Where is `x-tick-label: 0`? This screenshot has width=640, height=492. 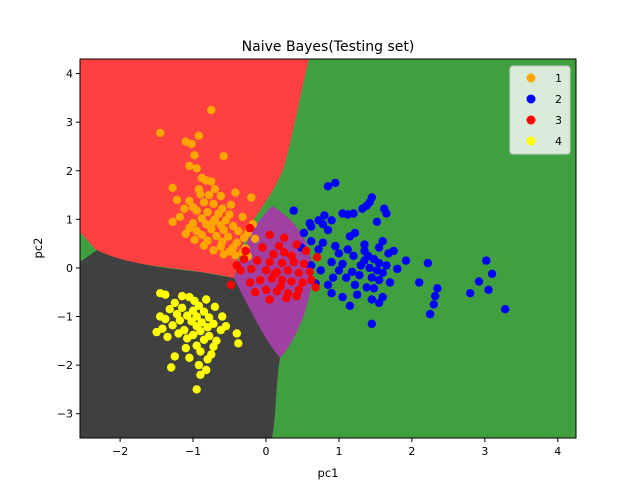
x-tick-label: 0 is located at coordinates (266, 451).